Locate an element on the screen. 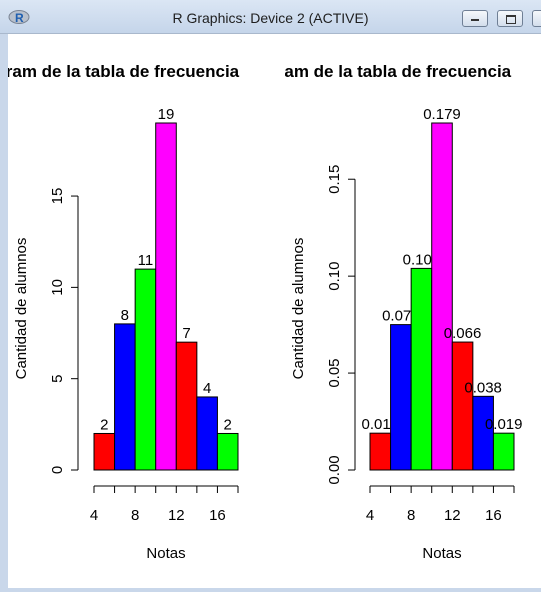  y-tick-label: 0.00 is located at coordinates (334, 469).